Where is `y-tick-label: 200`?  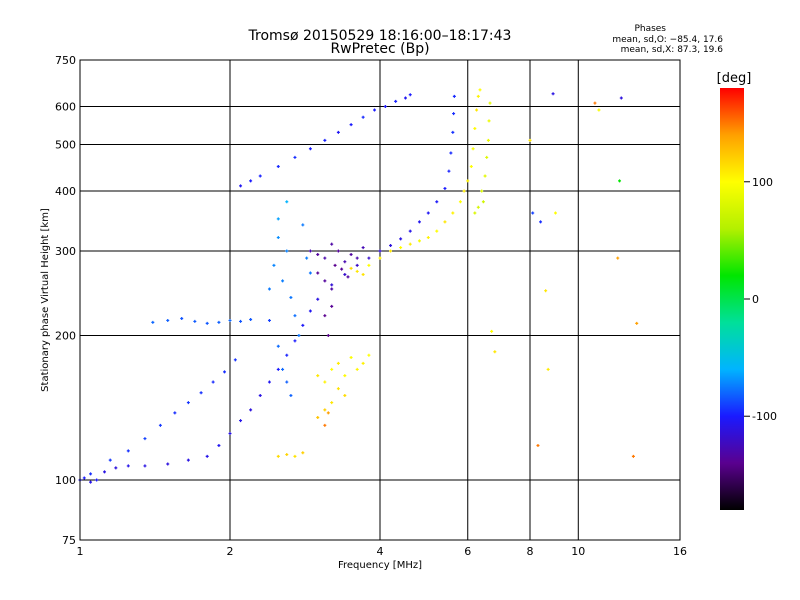 y-tick-label: 200 is located at coordinates (65, 336).